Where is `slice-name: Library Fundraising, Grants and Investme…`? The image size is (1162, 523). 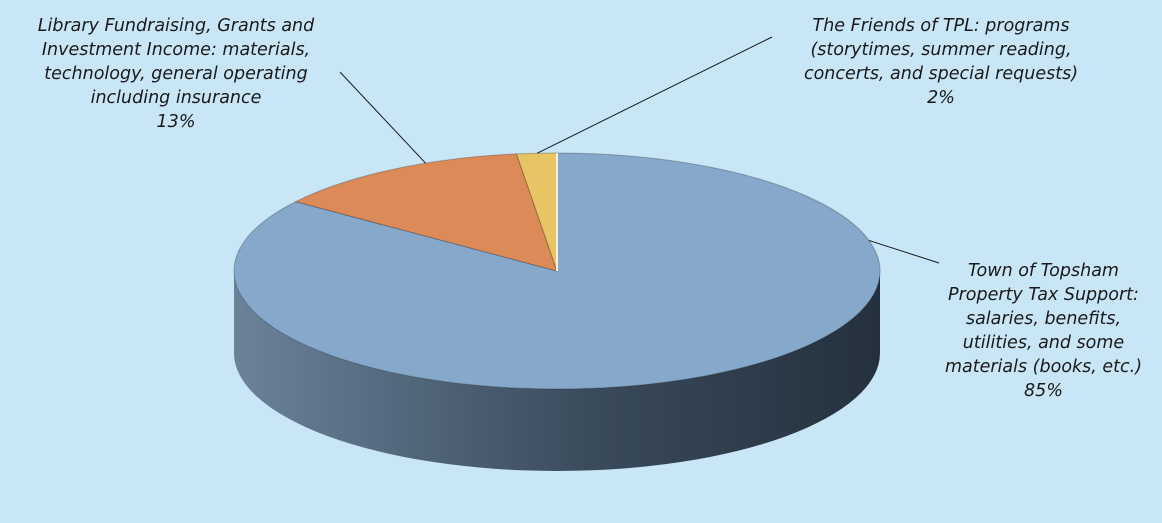 slice-name: Library Fundraising, Grants and Investme… is located at coordinates (176, 62).